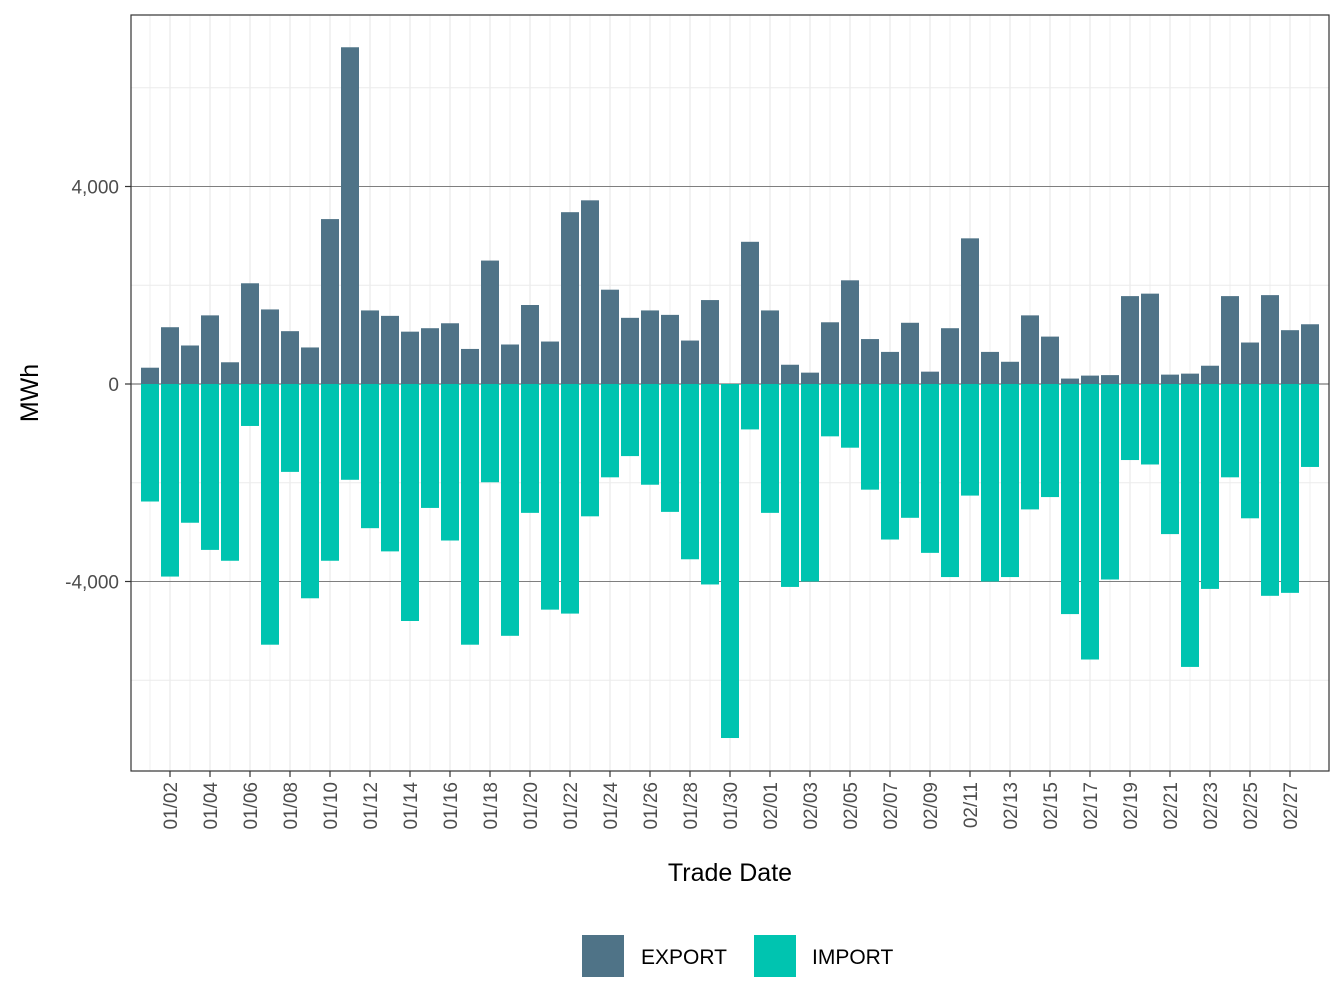 The height and width of the screenshot is (1008, 1344). What do you see at coordinates (571, 806) in the screenshot?
I see `x-tick-label: 01/22` at bounding box center [571, 806].